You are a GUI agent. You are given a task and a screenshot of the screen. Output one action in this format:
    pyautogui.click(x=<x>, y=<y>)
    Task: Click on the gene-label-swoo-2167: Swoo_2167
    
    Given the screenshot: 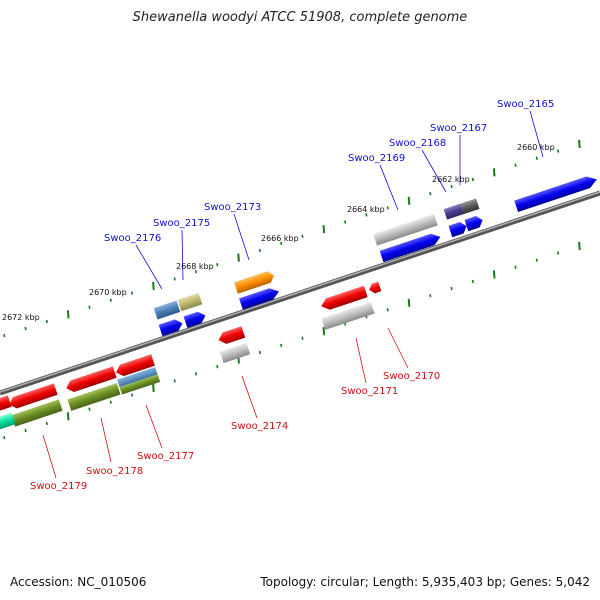 What is the action you would take?
    pyautogui.click(x=458, y=128)
    